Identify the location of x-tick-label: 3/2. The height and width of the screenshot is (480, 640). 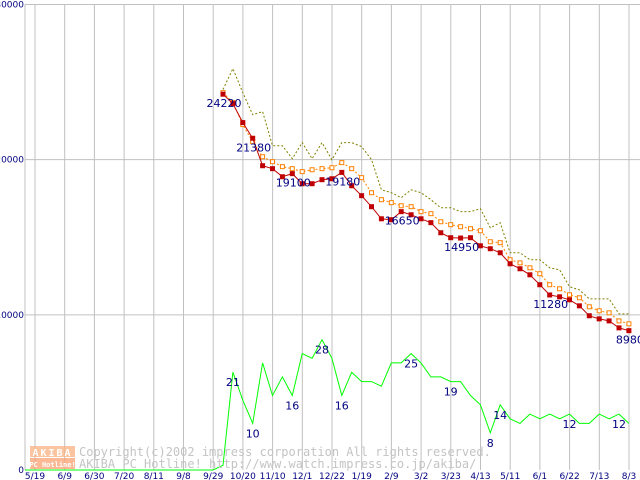
(421, 476).